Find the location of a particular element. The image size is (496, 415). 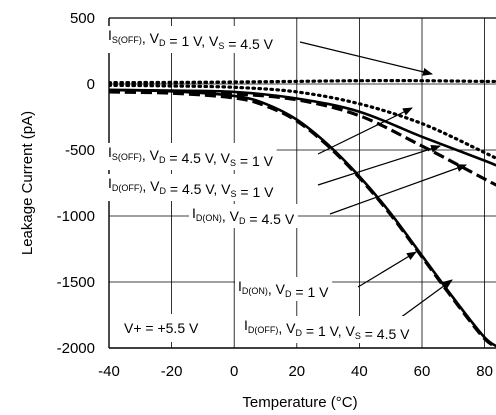

annotation-label-5: ID(ON), VD = 1 V is located at coordinates (283, 289).